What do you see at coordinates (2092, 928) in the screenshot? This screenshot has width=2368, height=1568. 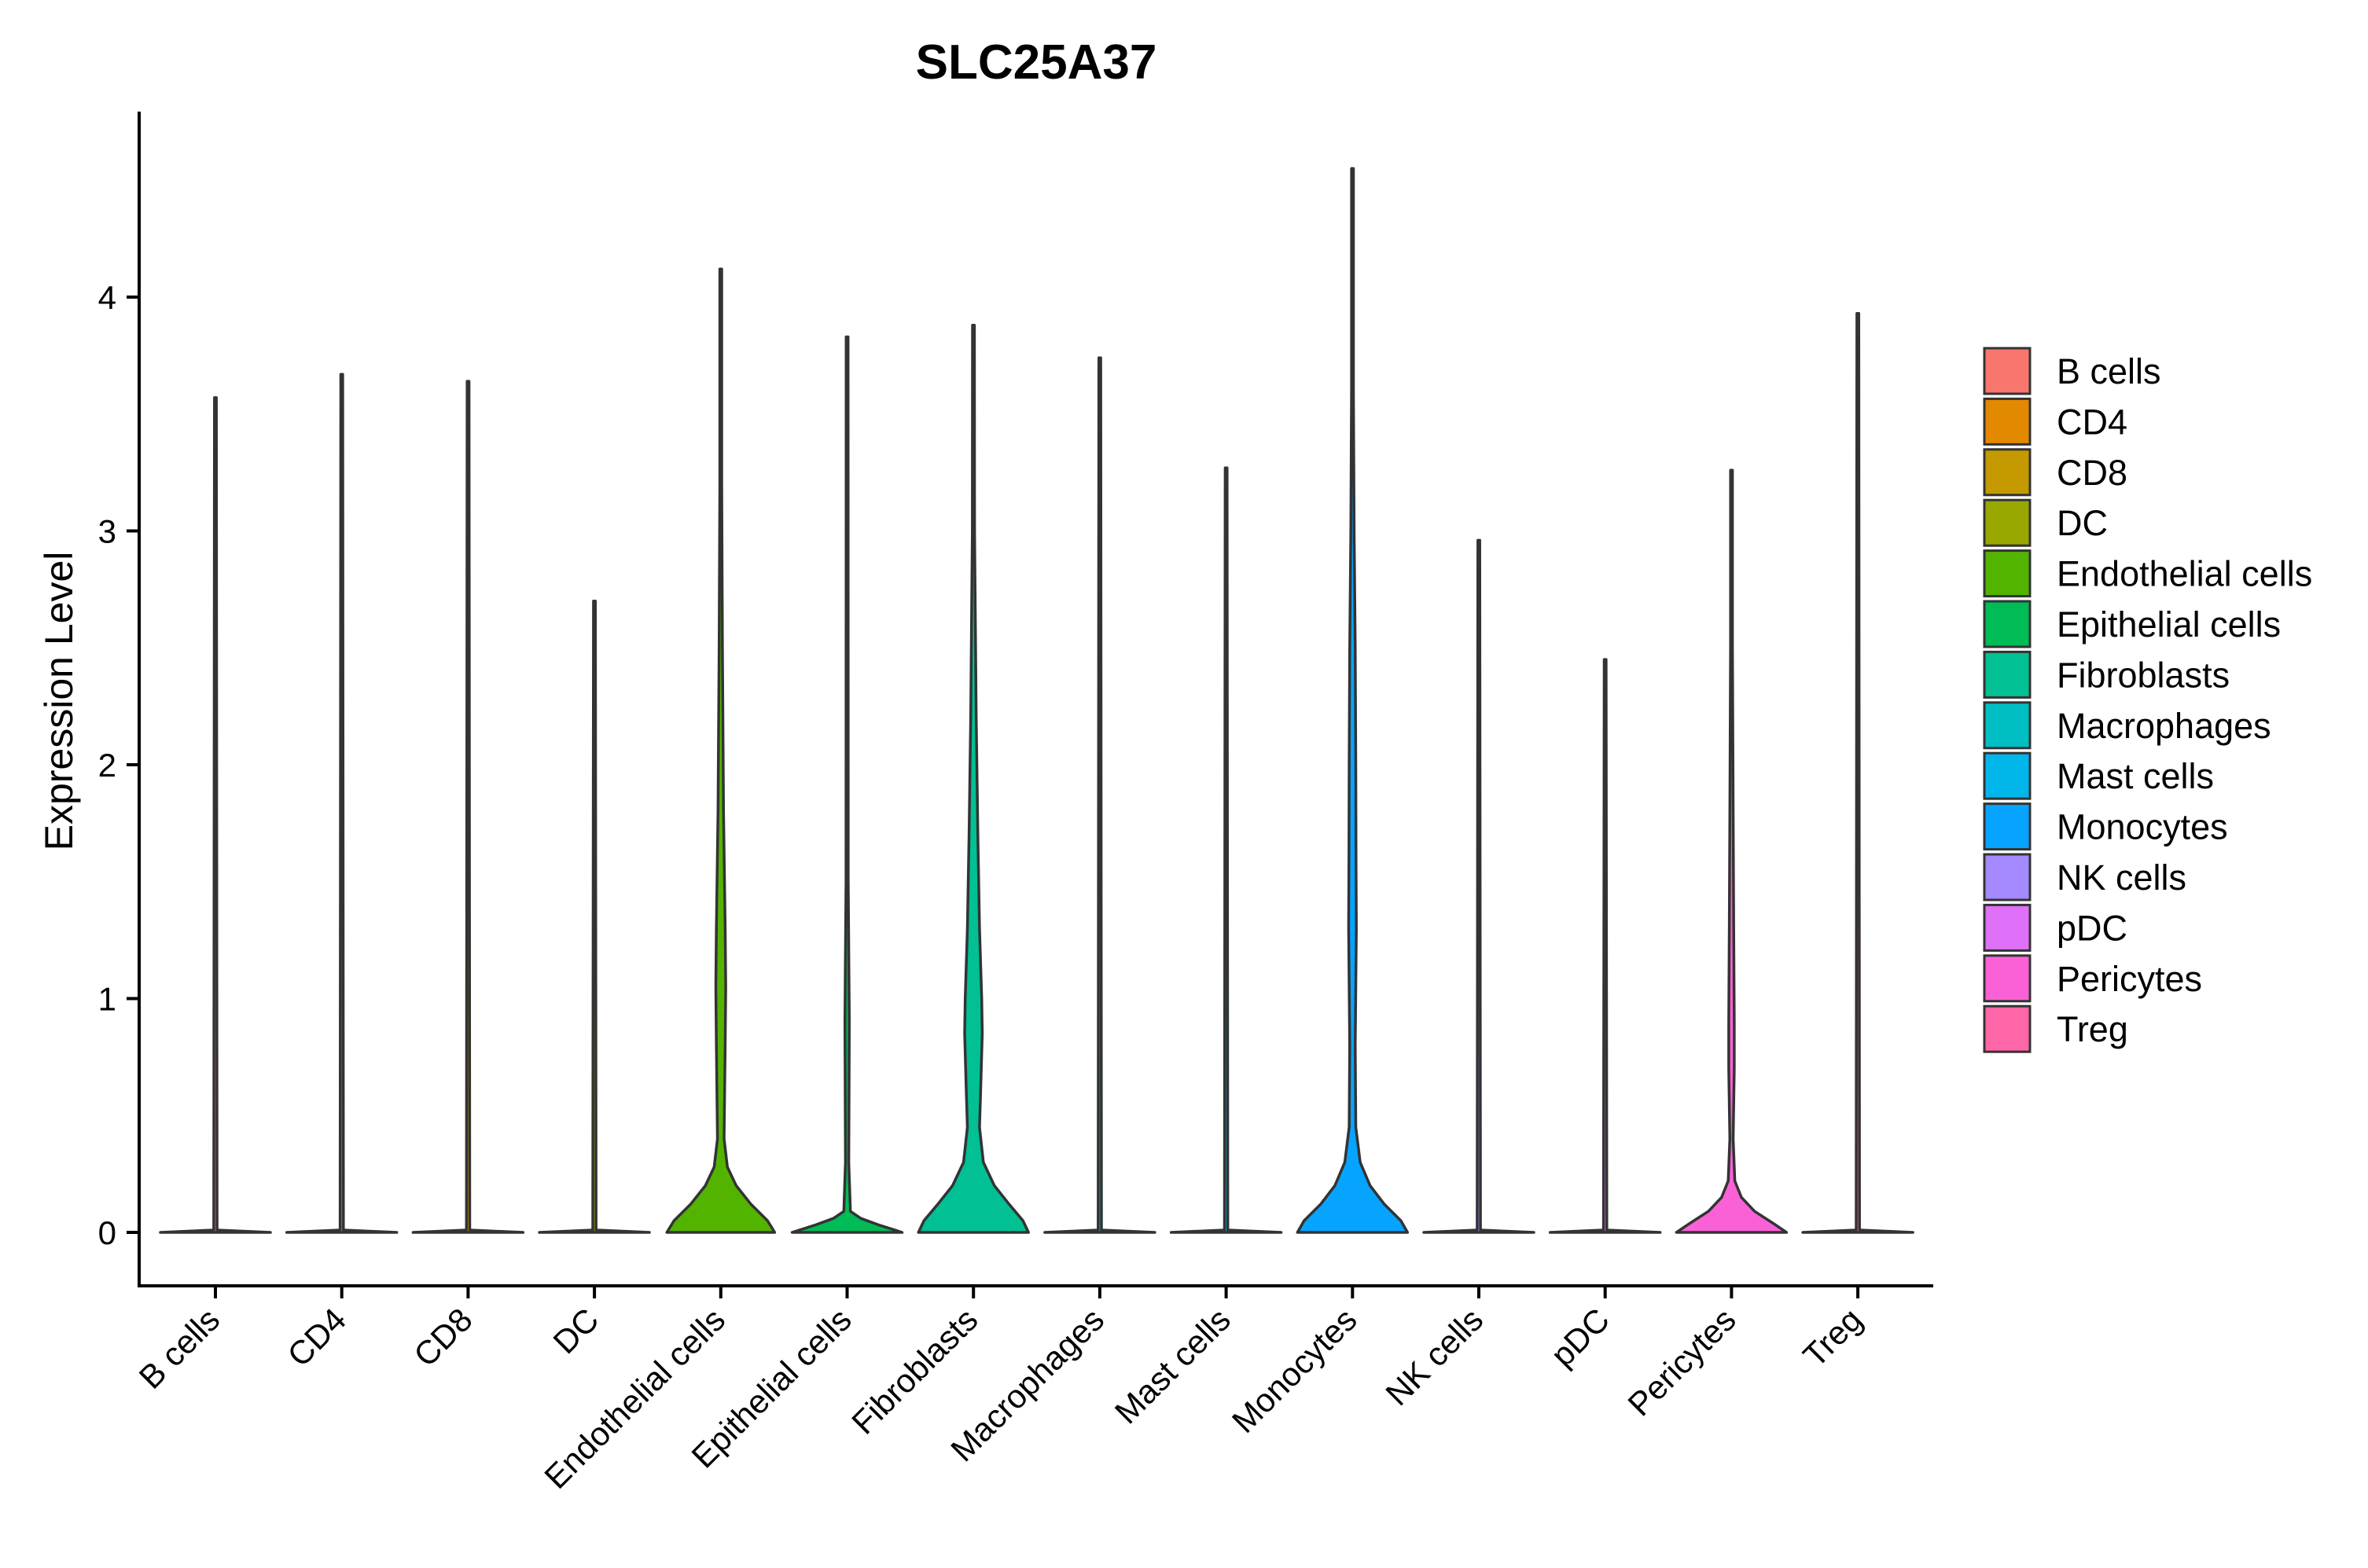 I see `legend-label: pDC` at bounding box center [2092, 928].